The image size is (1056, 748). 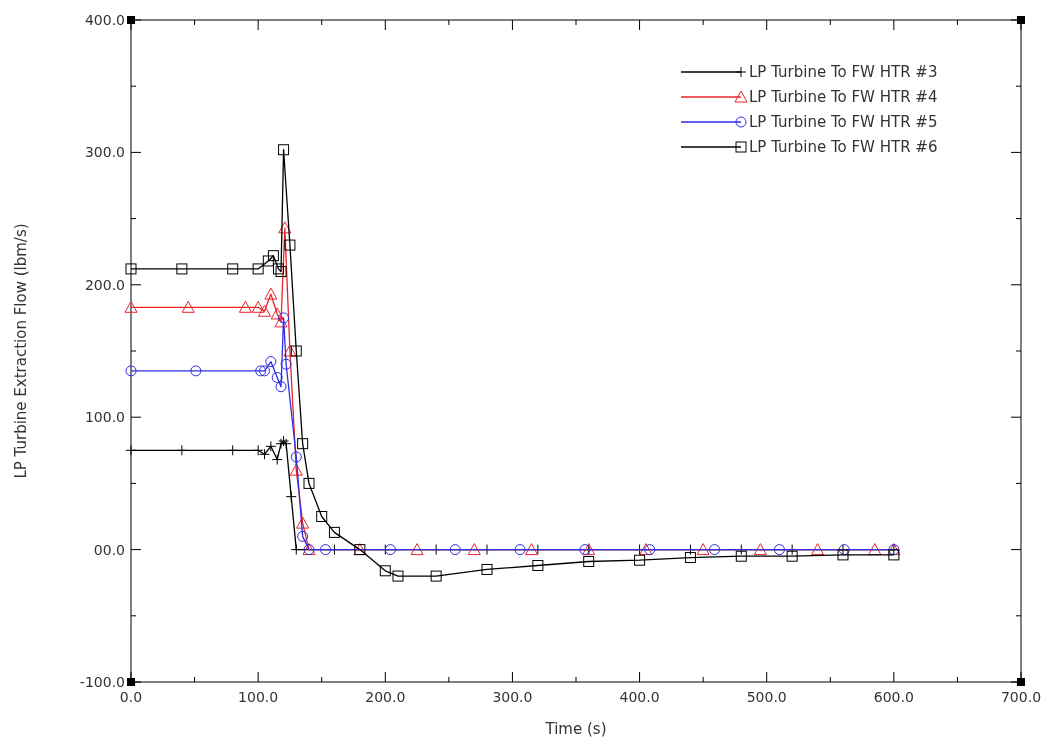 What do you see at coordinates (512, 697) in the screenshot?
I see `x-tick-label: 300.0` at bounding box center [512, 697].